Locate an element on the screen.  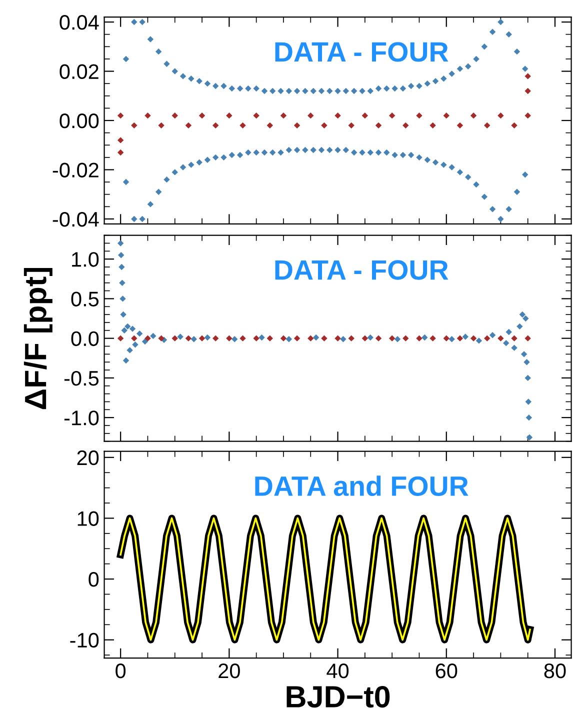
y-axis-title: ΔF/F [ppt] is located at coordinates (38, 339).